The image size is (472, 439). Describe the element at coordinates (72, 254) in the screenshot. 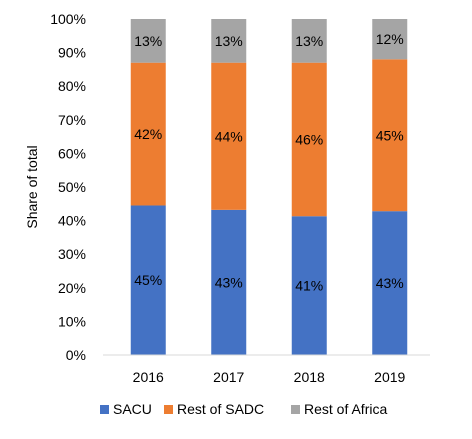

I see `y-tick-label: 30%` at that location.